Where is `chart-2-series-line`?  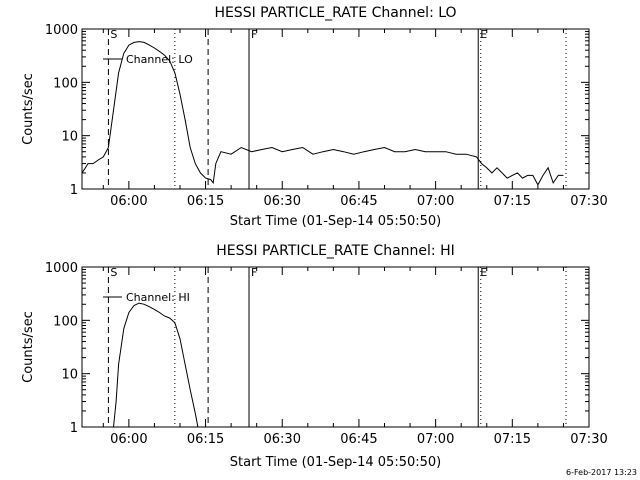 chart-2-series-line is located at coordinates (156, 365).